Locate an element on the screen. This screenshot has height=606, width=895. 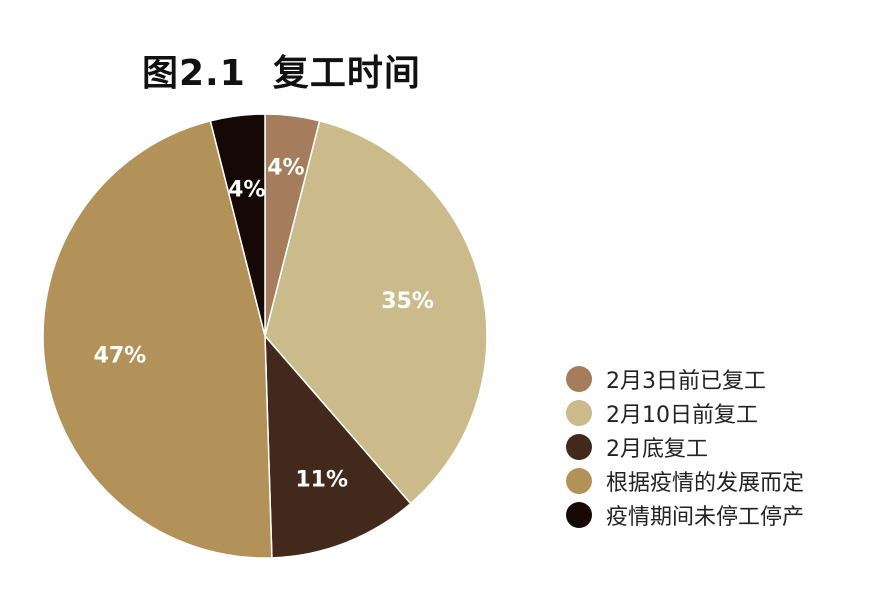
legend-item: 2月底复工 is located at coordinates (726, 447).